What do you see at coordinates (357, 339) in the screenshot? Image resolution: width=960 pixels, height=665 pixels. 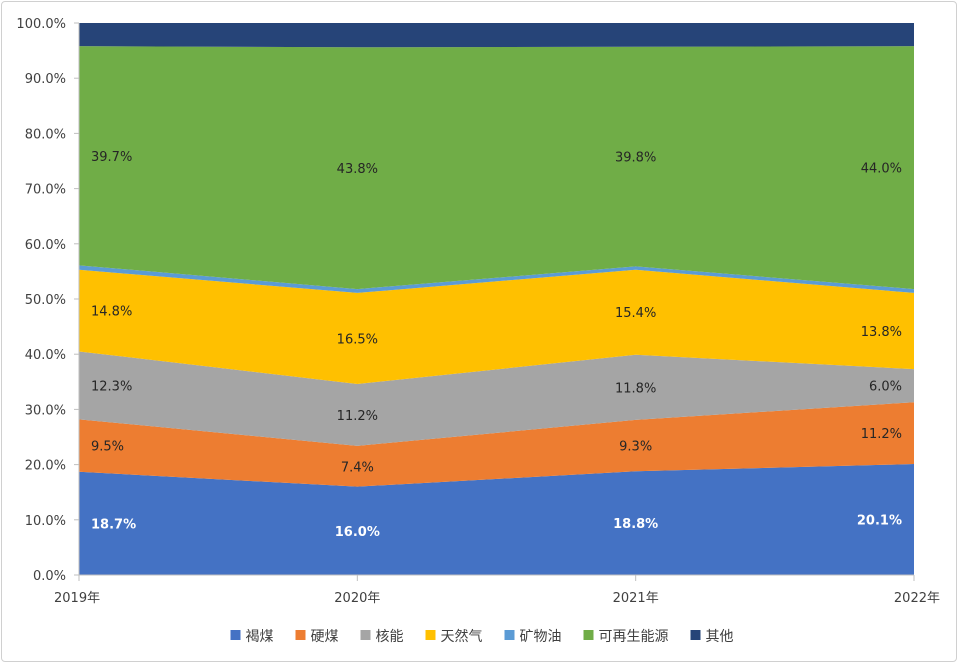 I see `data-label: 16.5%` at bounding box center [357, 339].